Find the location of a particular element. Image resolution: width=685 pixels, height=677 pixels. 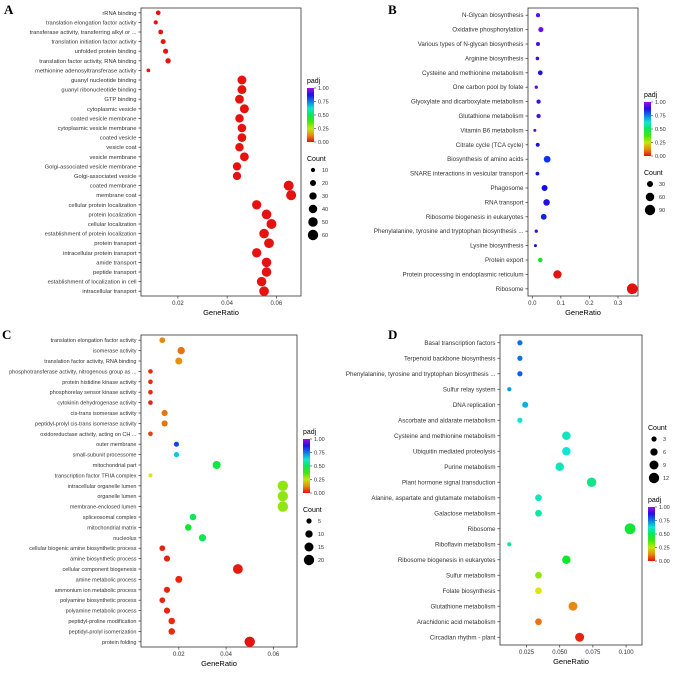

count-legend-label: 15 is located at coordinates (321, 548).